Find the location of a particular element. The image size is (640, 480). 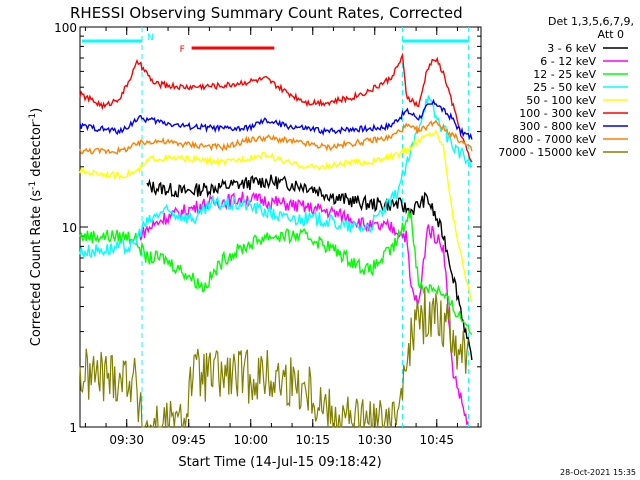

legend-entry-label: 100 - 300 keV is located at coordinates (557, 113).